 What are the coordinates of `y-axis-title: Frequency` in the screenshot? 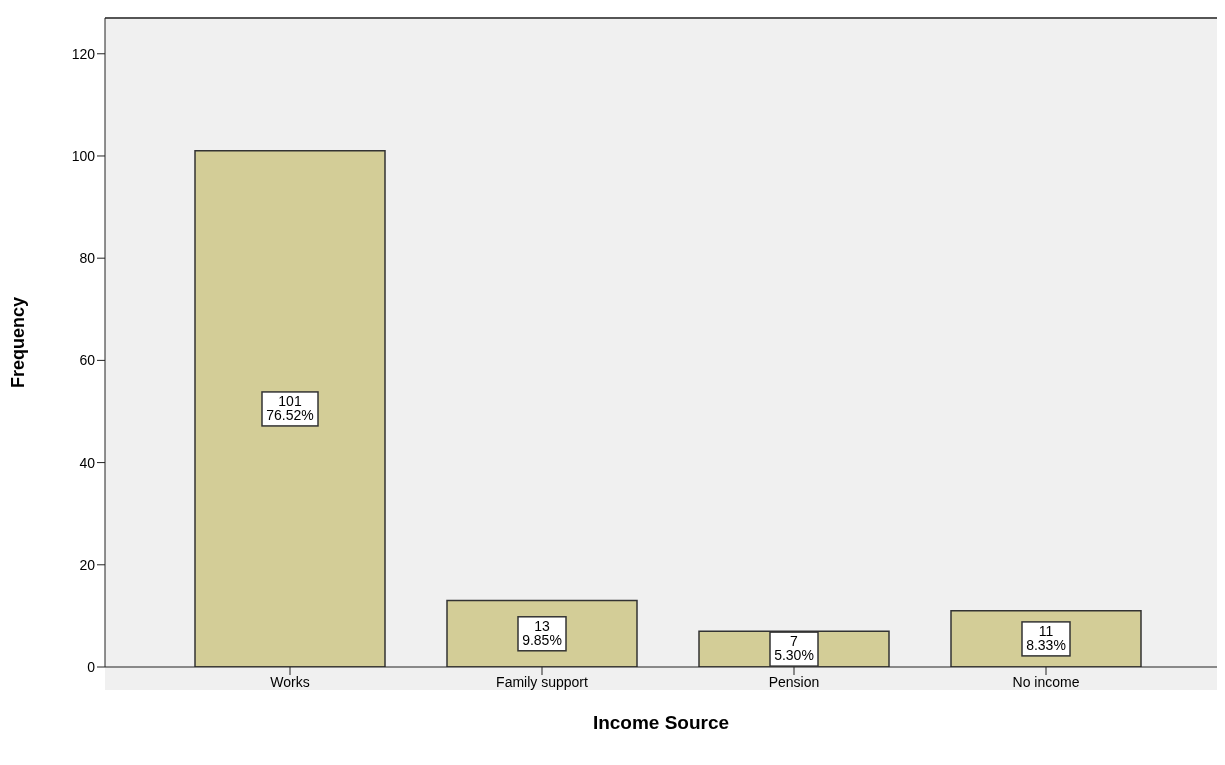 It's located at (18, 342).